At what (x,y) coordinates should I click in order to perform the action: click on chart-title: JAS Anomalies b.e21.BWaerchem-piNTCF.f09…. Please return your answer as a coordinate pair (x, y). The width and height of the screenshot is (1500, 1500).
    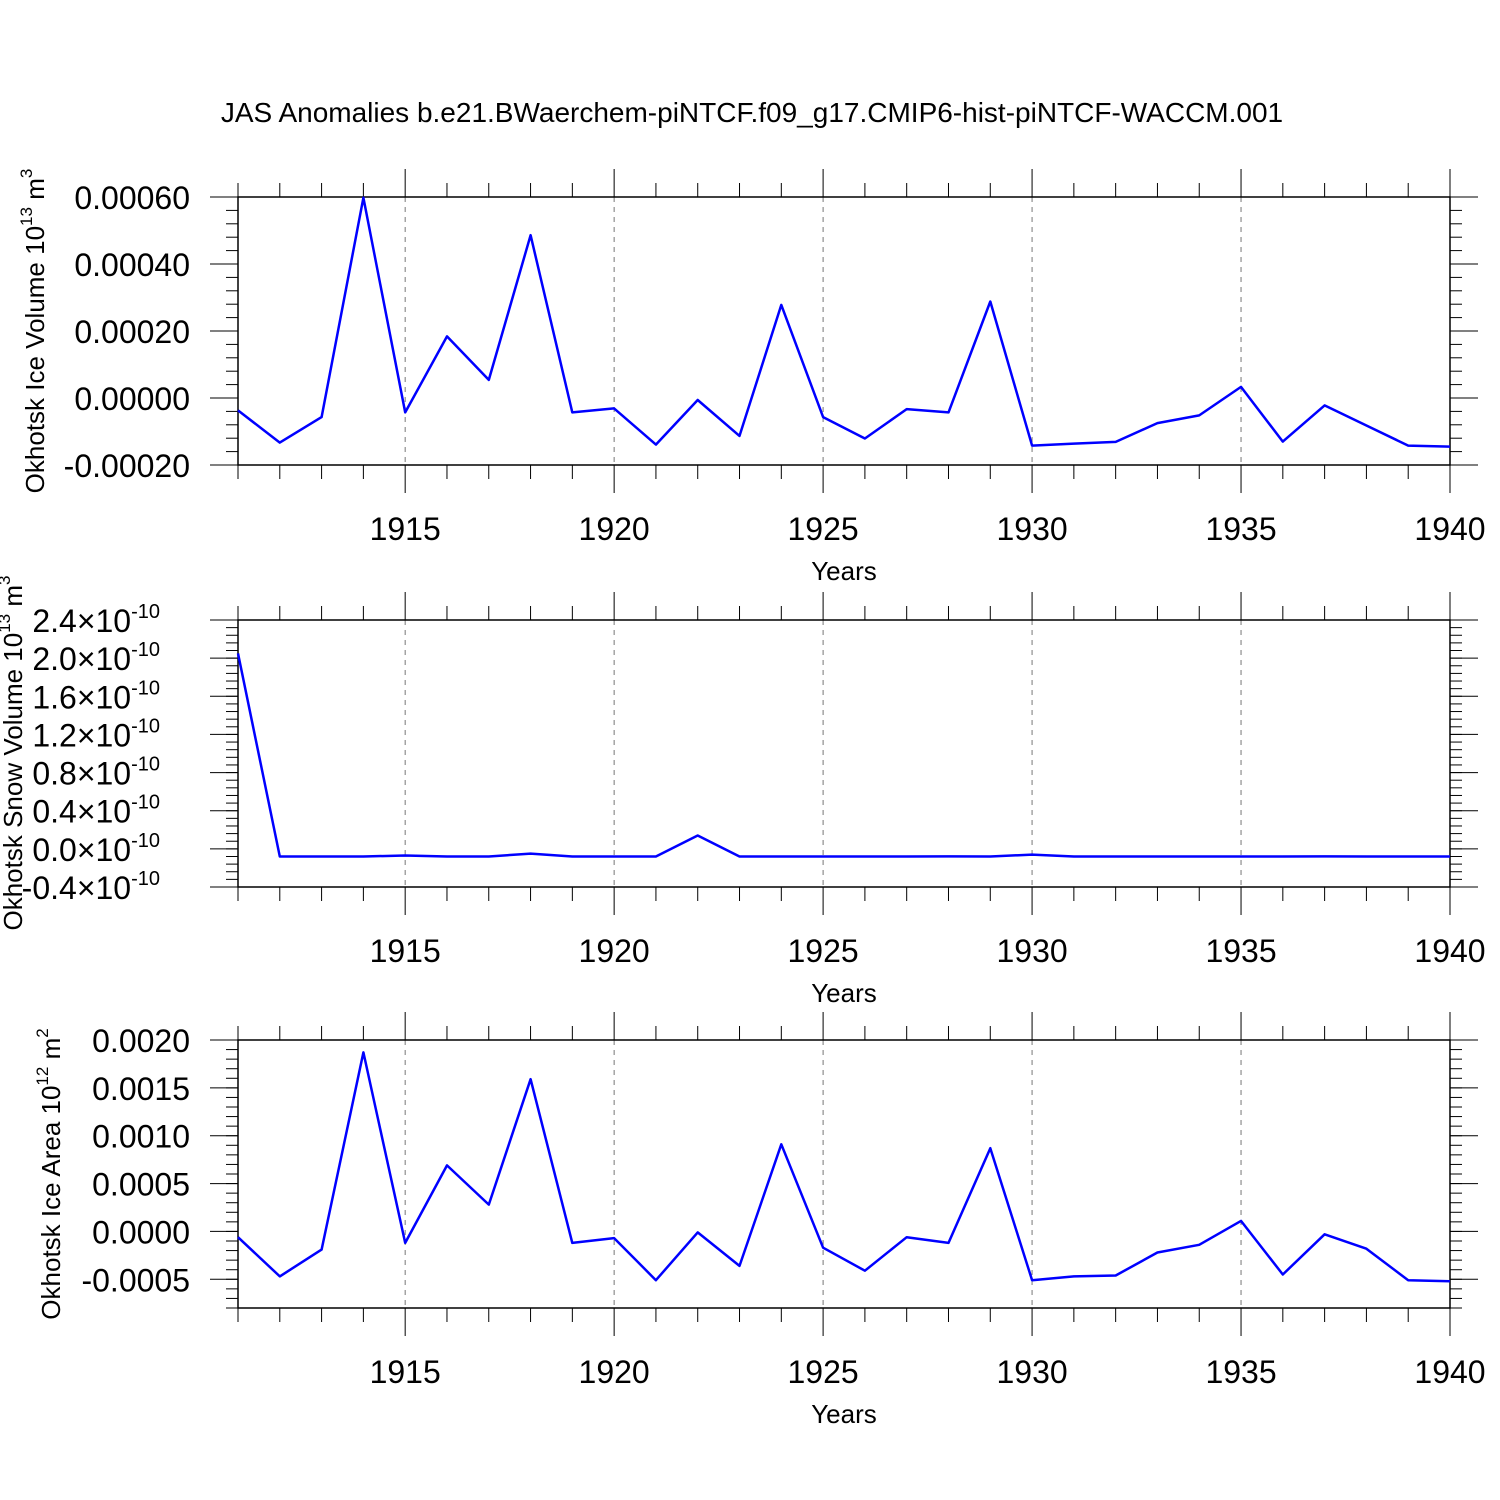
    Looking at the image, I should click on (752, 112).